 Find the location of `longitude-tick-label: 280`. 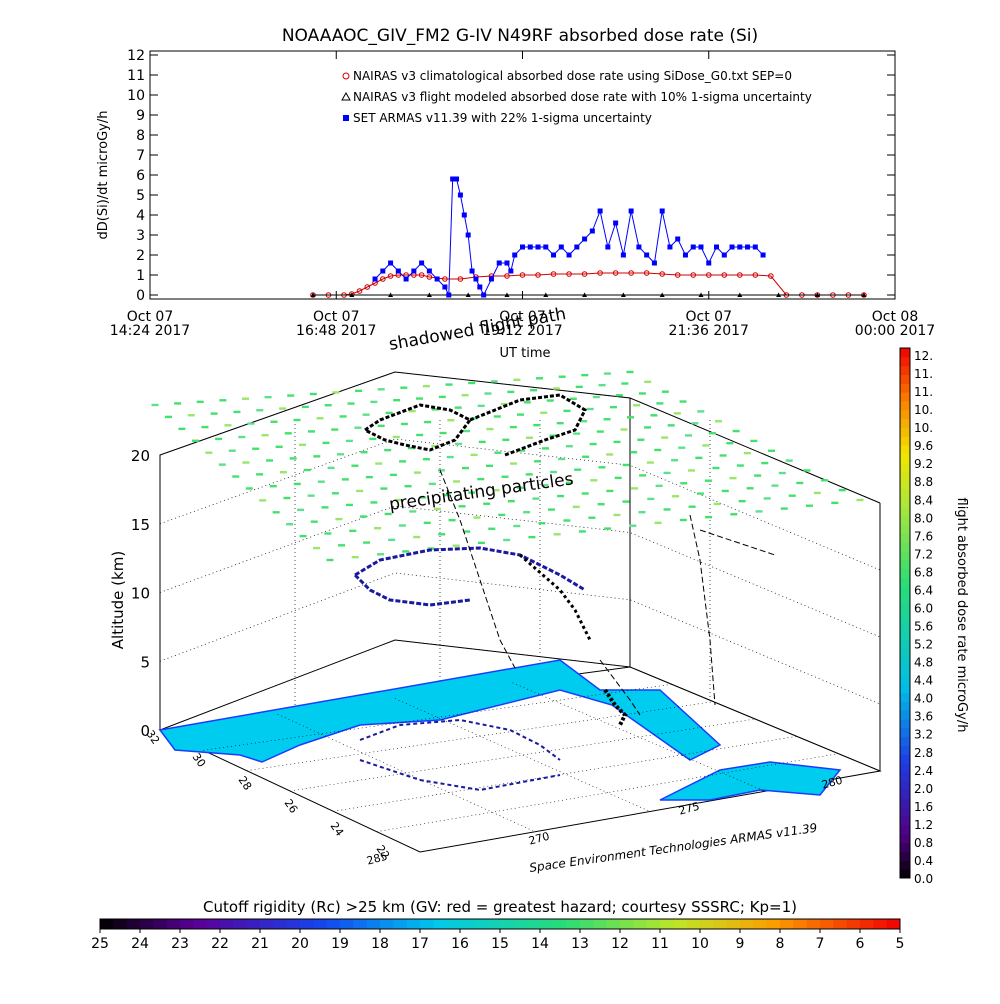

longitude-tick-label: 280 is located at coordinates (832, 783).